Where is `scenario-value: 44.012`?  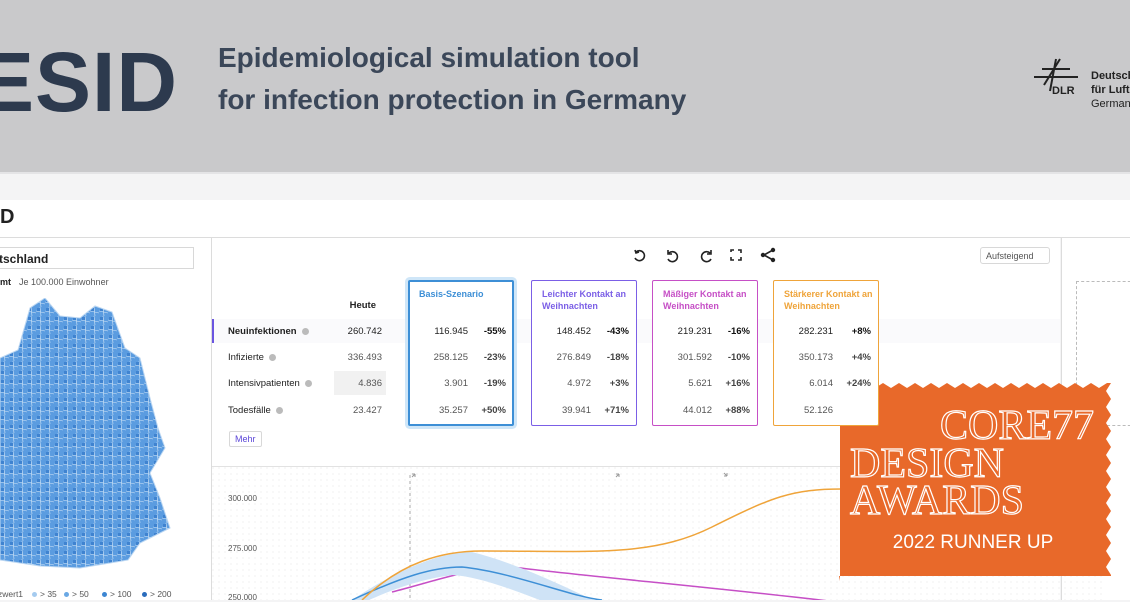 scenario-value: 44.012 is located at coordinates (697, 410).